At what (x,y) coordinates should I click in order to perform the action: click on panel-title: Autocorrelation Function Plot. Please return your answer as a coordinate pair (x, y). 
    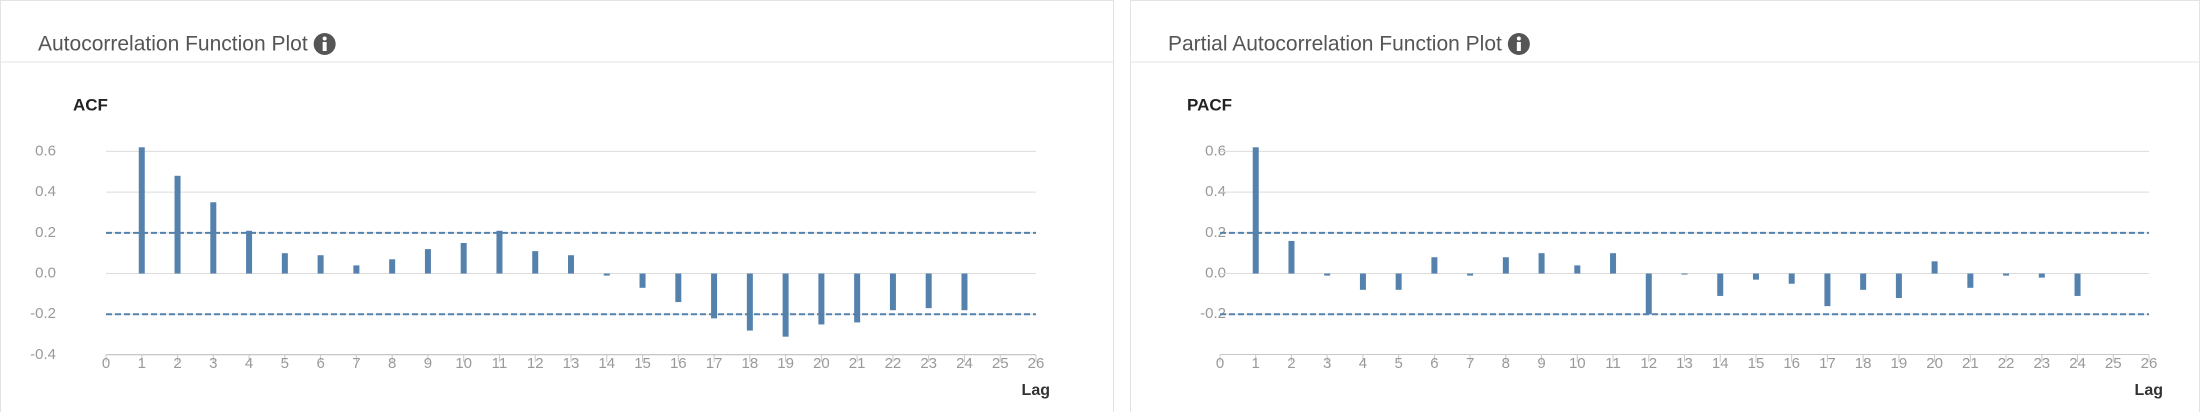
    Looking at the image, I should click on (173, 44).